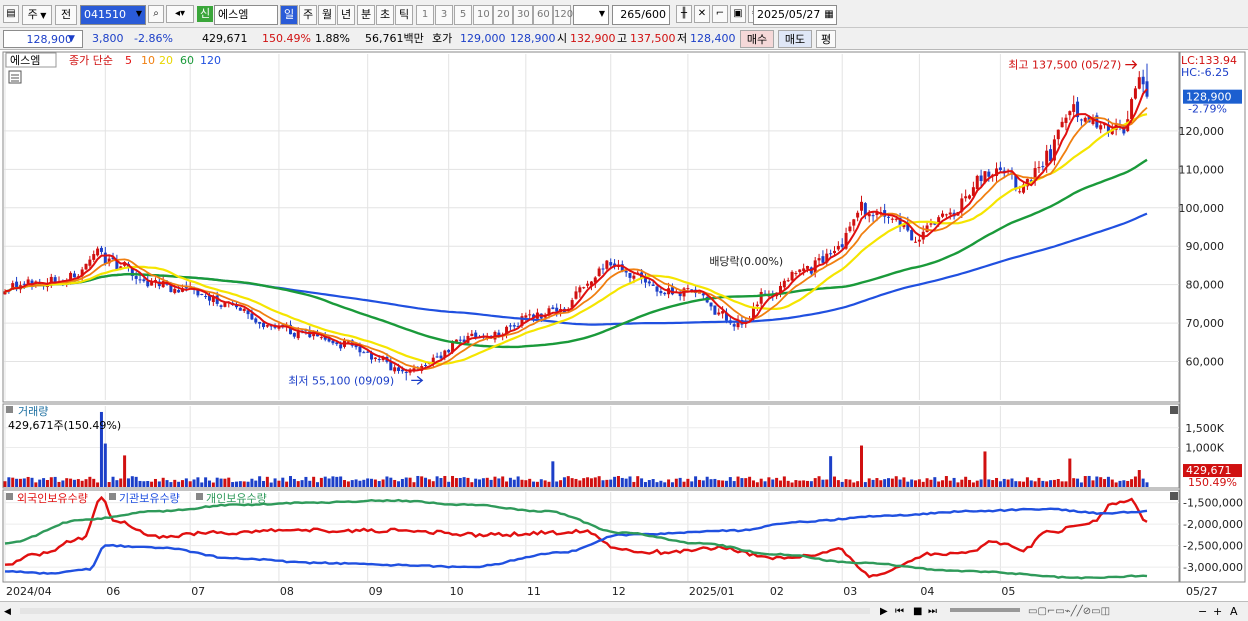 This screenshot has width=1248, height=621. I want to click on x-axis-label: 04, so click(927, 591).